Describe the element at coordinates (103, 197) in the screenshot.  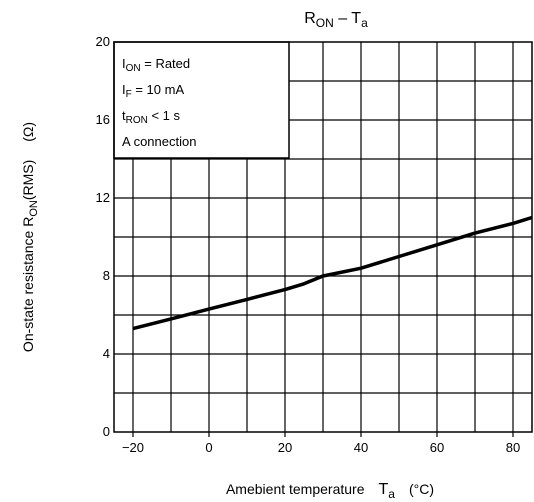
I see `y-tick-label: 12` at that location.